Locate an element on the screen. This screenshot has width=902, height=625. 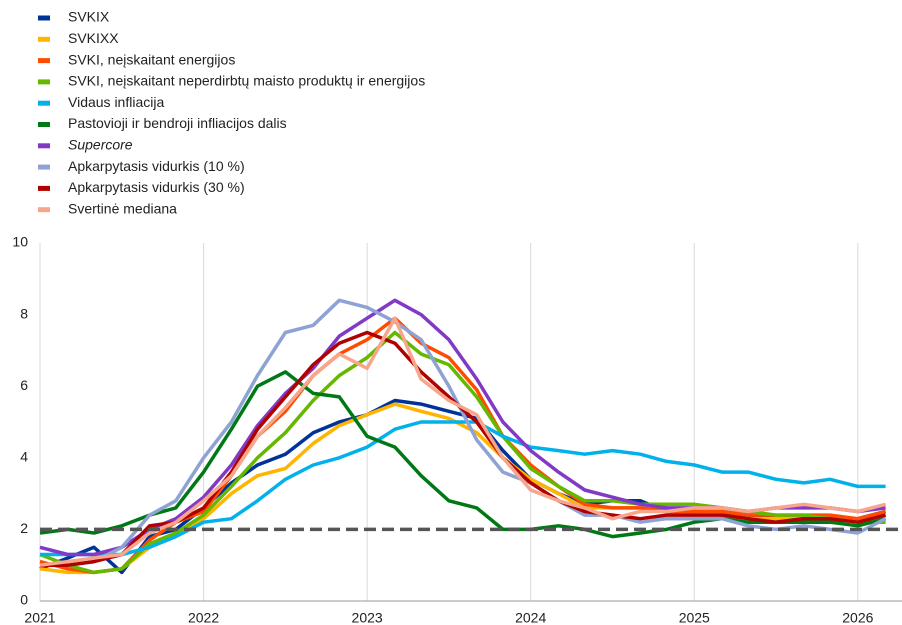
y-tick-label: 10 is located at coordinates (20, 242).